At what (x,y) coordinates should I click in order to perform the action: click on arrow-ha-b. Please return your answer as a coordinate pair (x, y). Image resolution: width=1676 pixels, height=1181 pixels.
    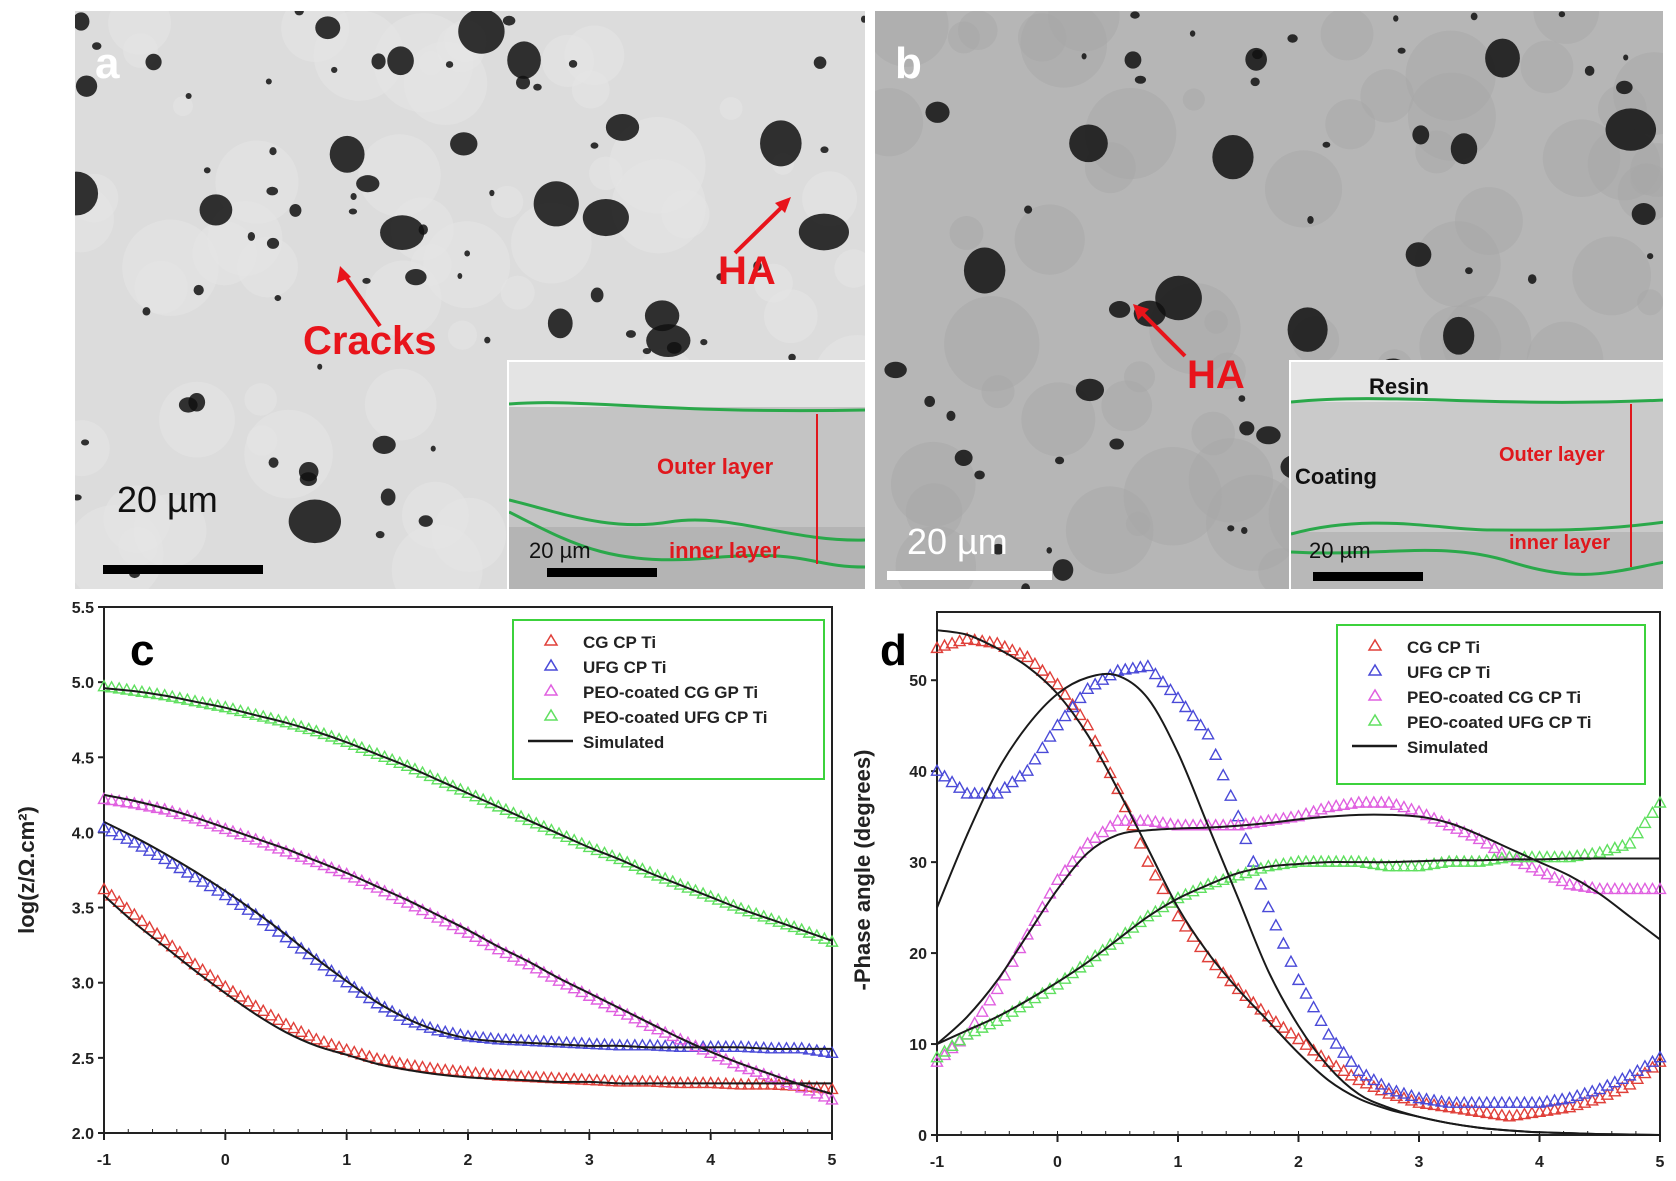
    Looking at the image, I should click on (1162, 333).